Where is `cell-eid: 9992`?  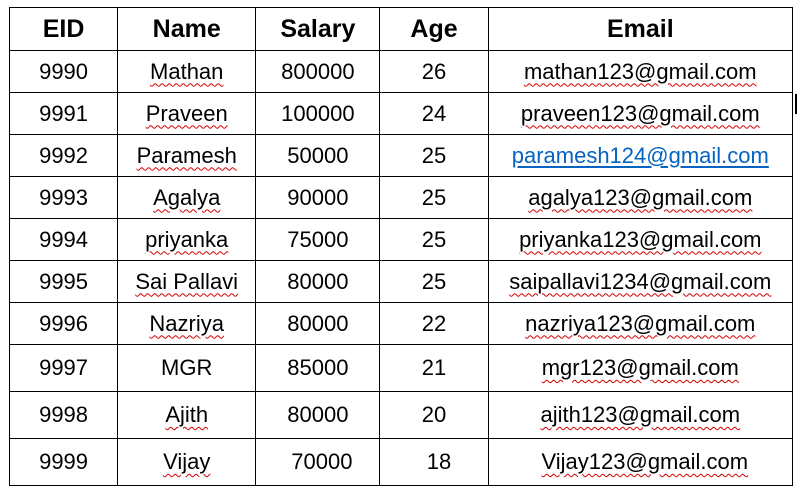
cell-eid: 9992 is located at coordinates (63, 155).